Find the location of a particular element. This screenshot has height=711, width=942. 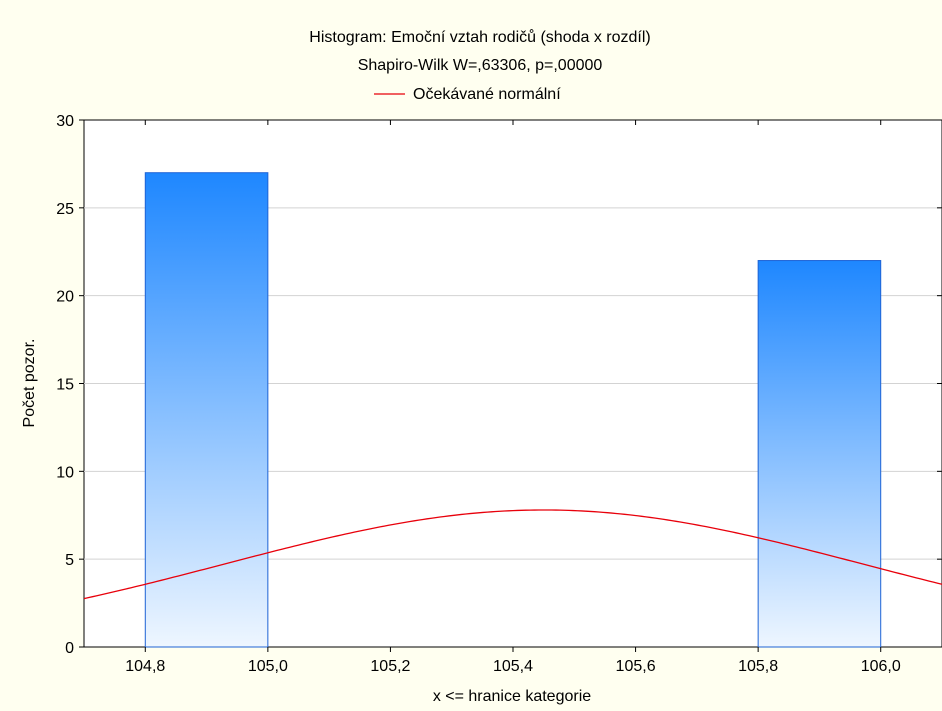

y-tick-label: 25 is located at coordinates (65, 209).